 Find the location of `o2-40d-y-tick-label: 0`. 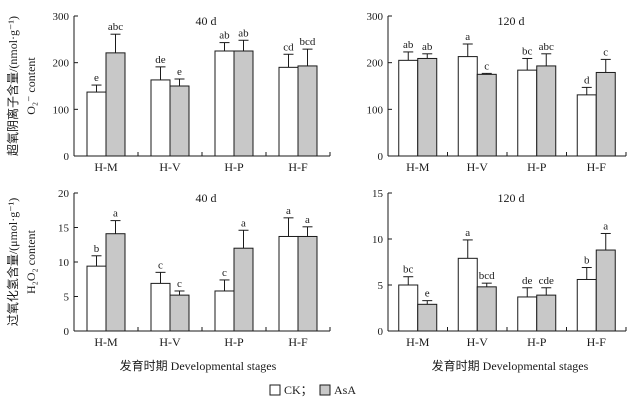

o2-40d-y-tick-label: 0 is located at coordinates (67, 157).